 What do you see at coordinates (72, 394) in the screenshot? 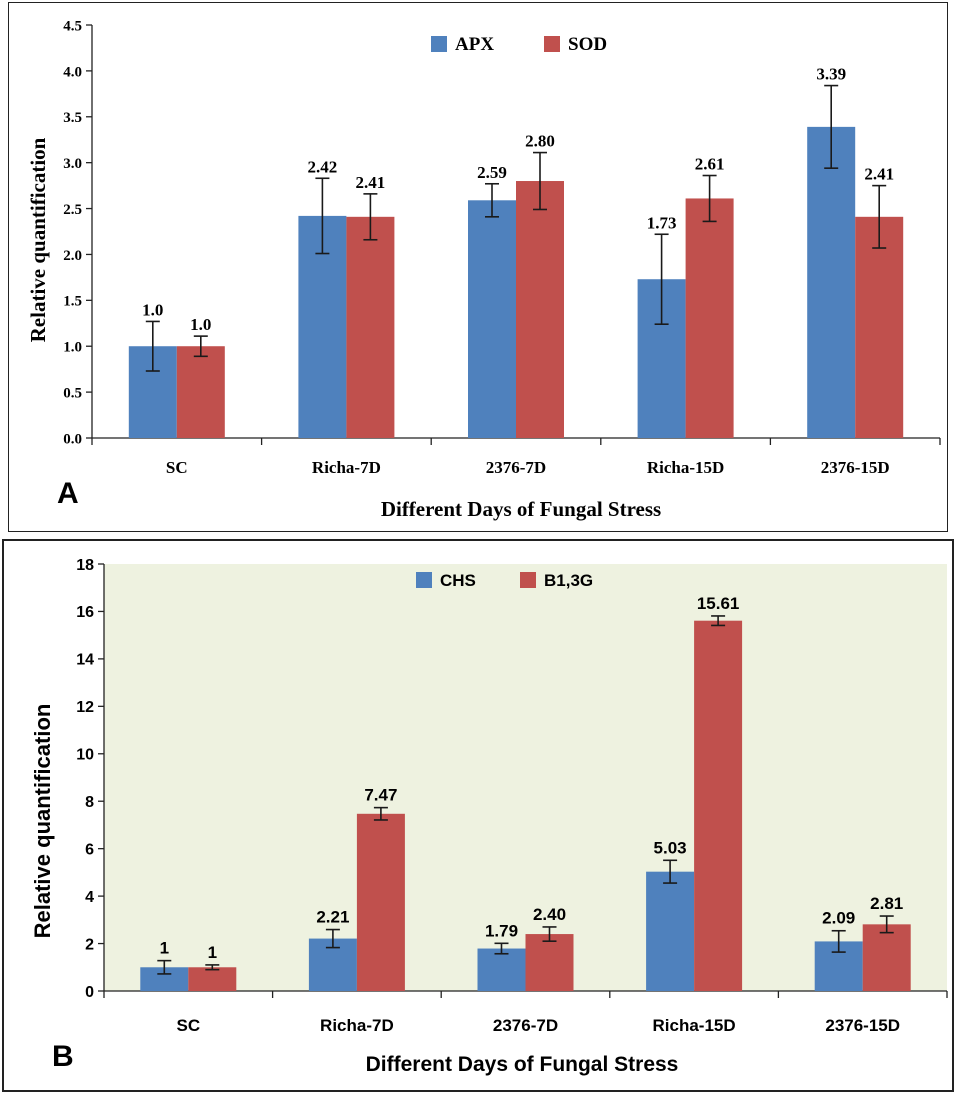
I see `y-tick-label: 0.5` at bounding box center [72, 394].